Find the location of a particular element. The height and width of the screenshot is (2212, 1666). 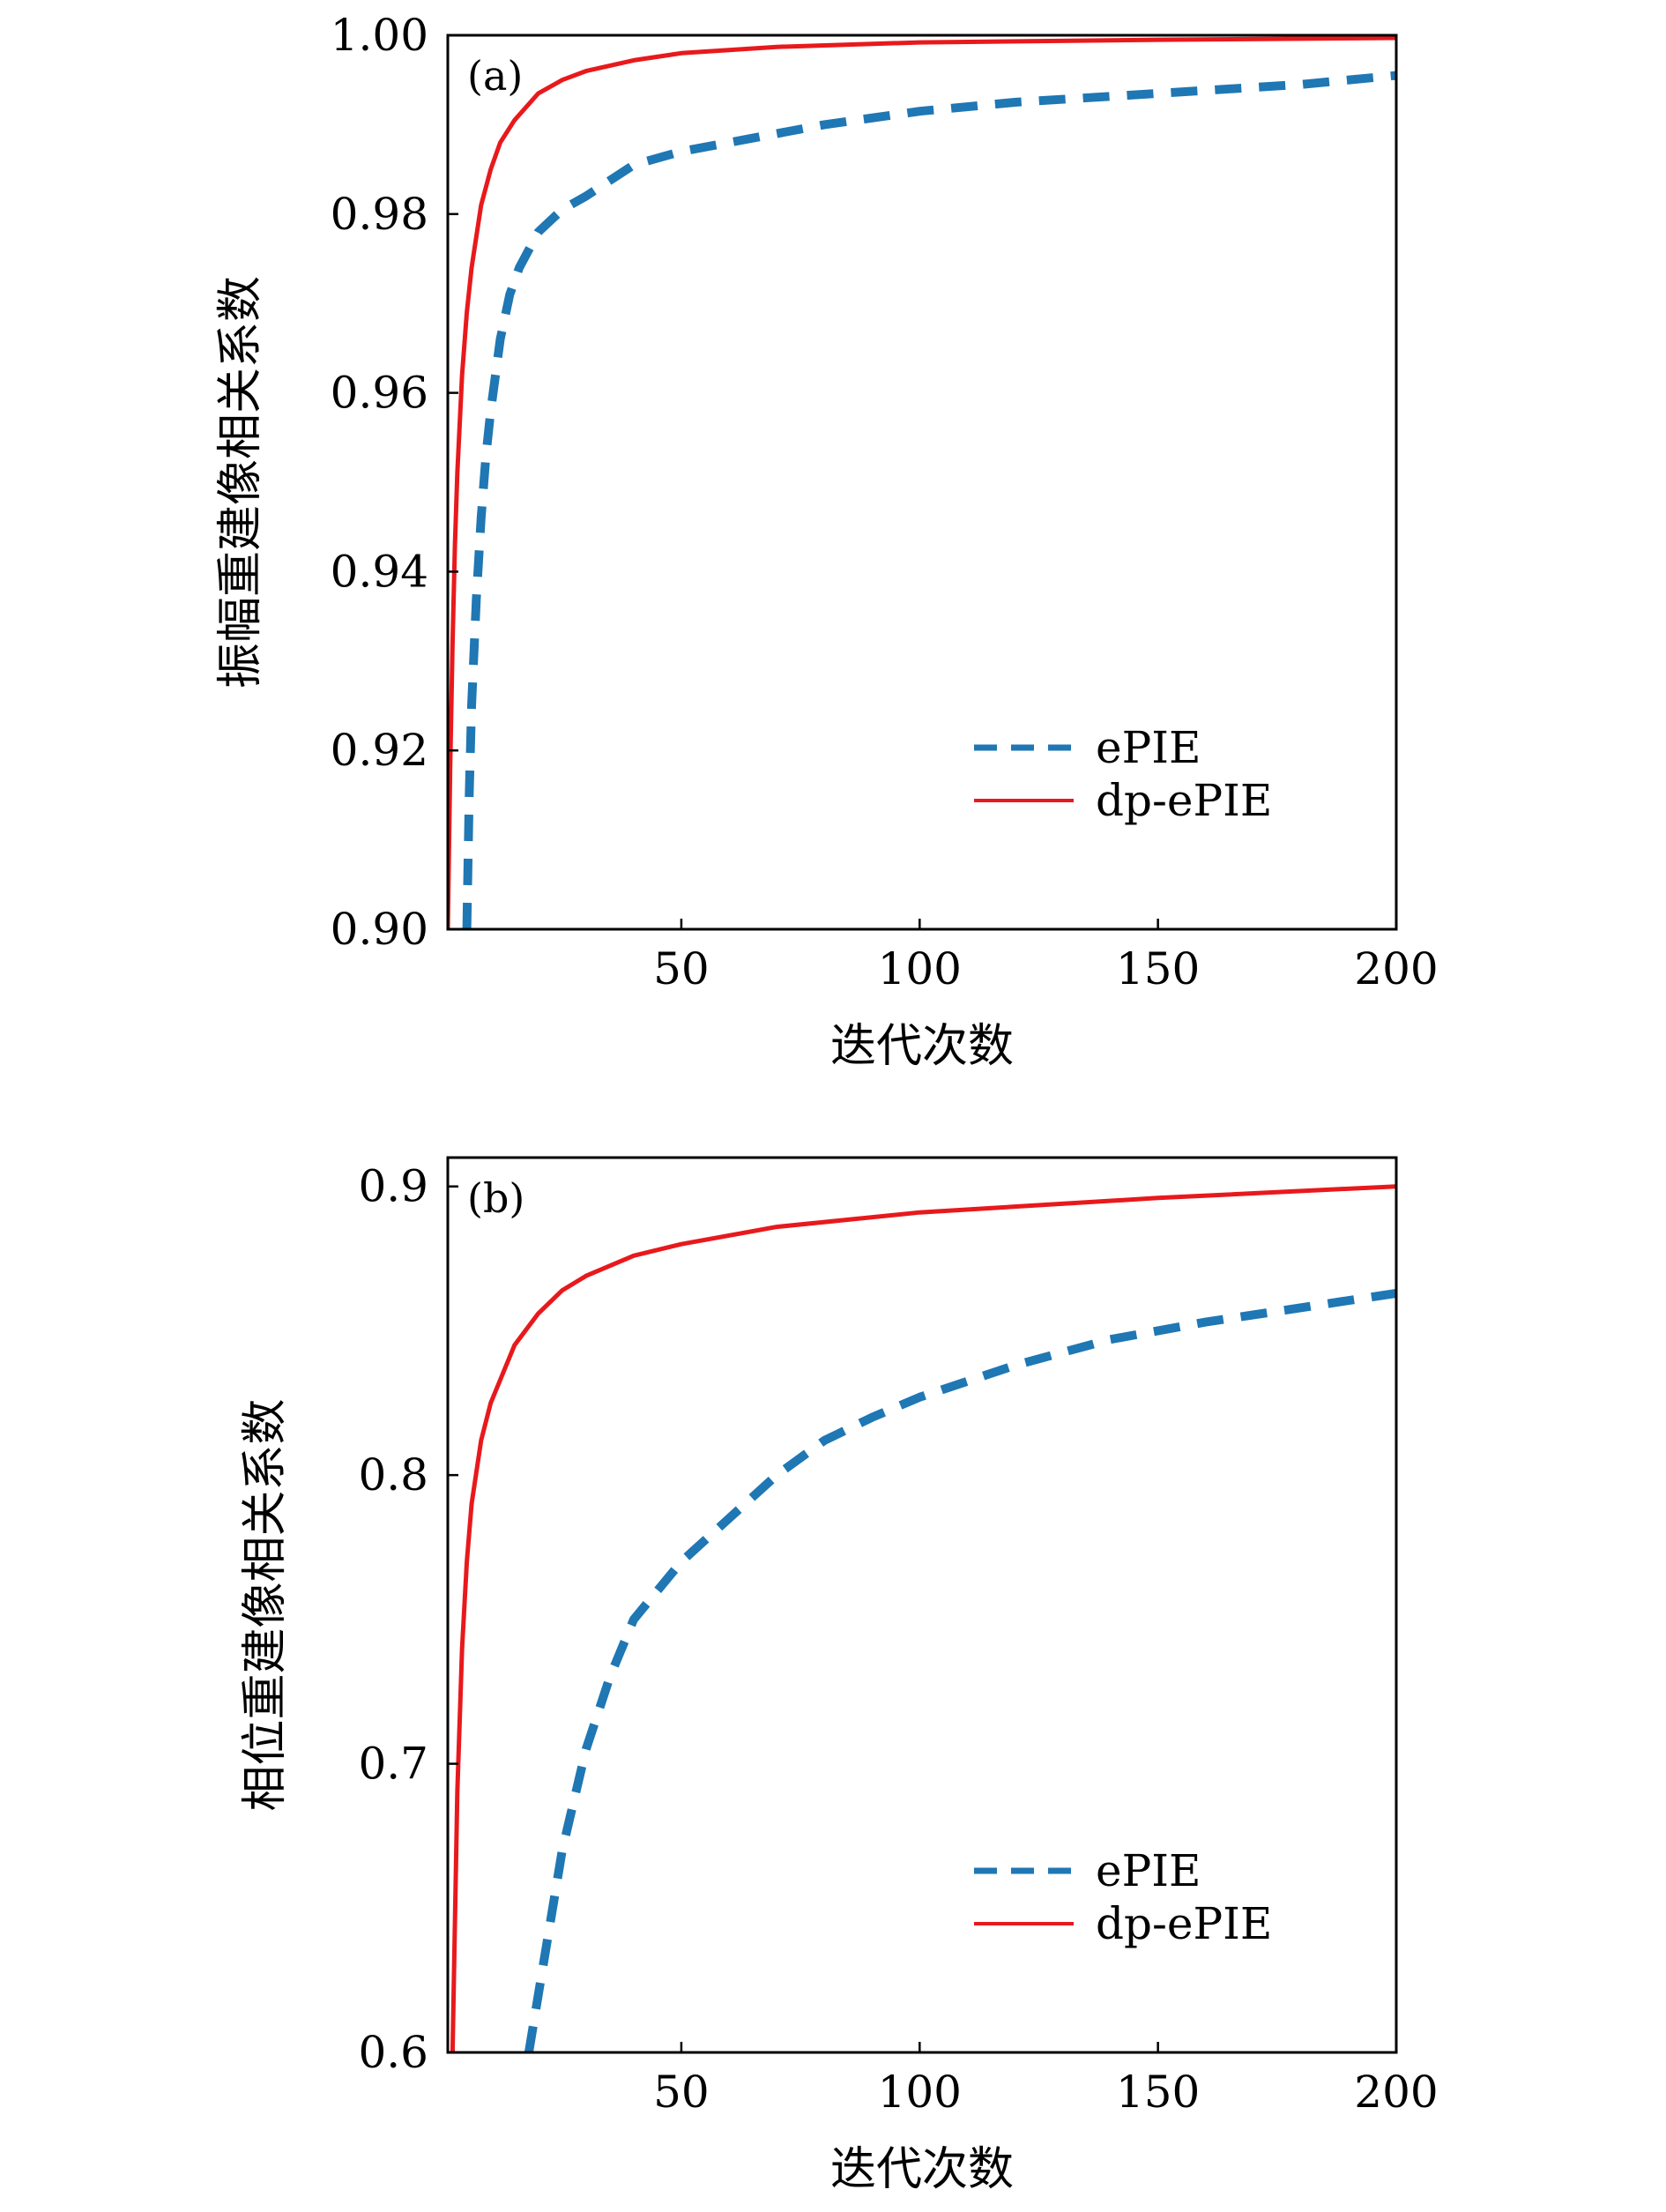

y-axis-title: 振幅重建像相关系数 is located at coordinates (240, 483).